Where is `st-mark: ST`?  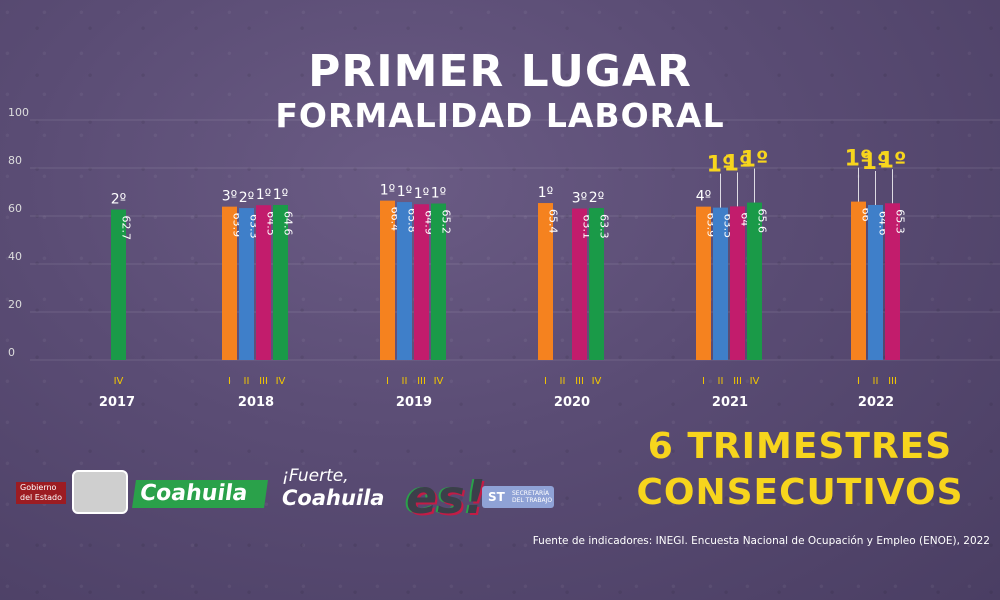 st-mark: ST is located at coordinates (496, 497).